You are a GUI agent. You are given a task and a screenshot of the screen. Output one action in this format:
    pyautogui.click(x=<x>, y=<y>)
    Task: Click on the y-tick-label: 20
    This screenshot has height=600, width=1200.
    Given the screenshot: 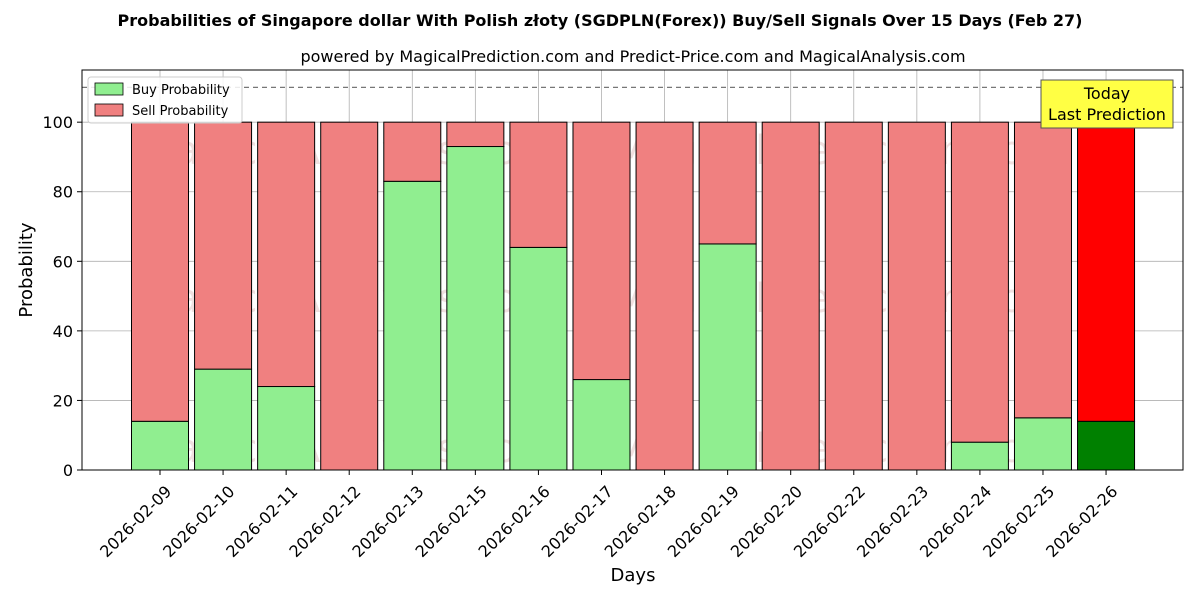 What is the action you would take?
    pyautogui.click(x=63, y=400)
    